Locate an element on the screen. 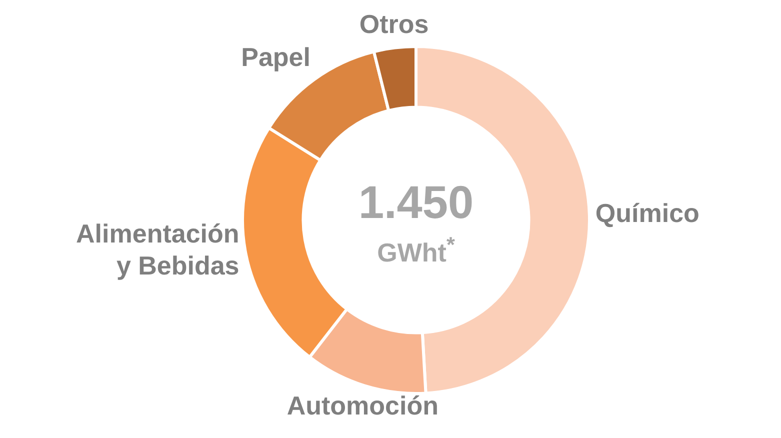 This screenshot has width=781, height=438. slice-label: Otros is located at coordinates (394, 24).